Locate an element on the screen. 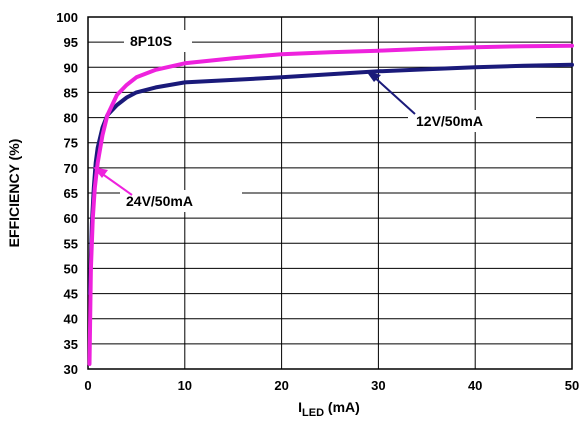 The height and width of the screenshot is (421, 579). part-label-bg is located at coordinates (158, 41).